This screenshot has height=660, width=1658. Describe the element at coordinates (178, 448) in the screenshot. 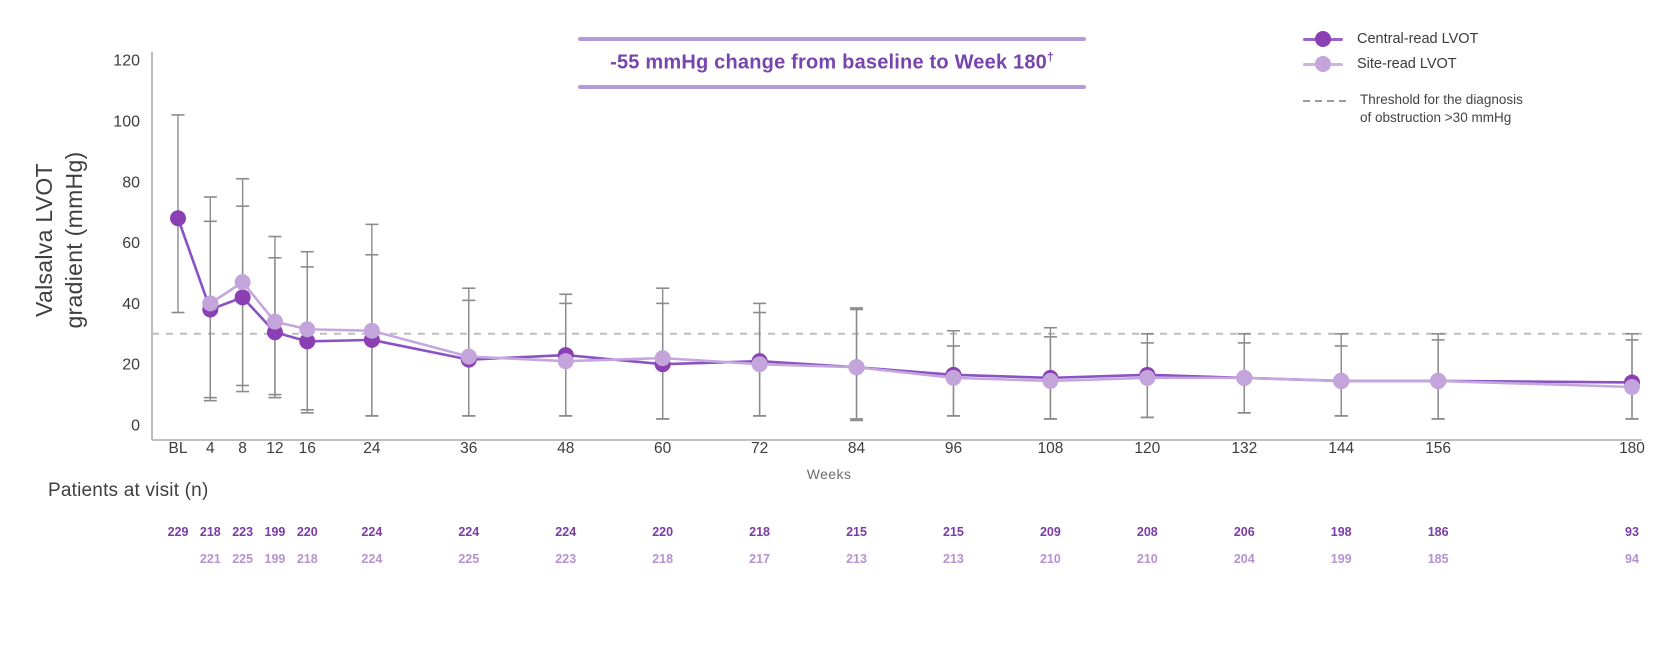

I see `x-tick-label: BL` at that location.